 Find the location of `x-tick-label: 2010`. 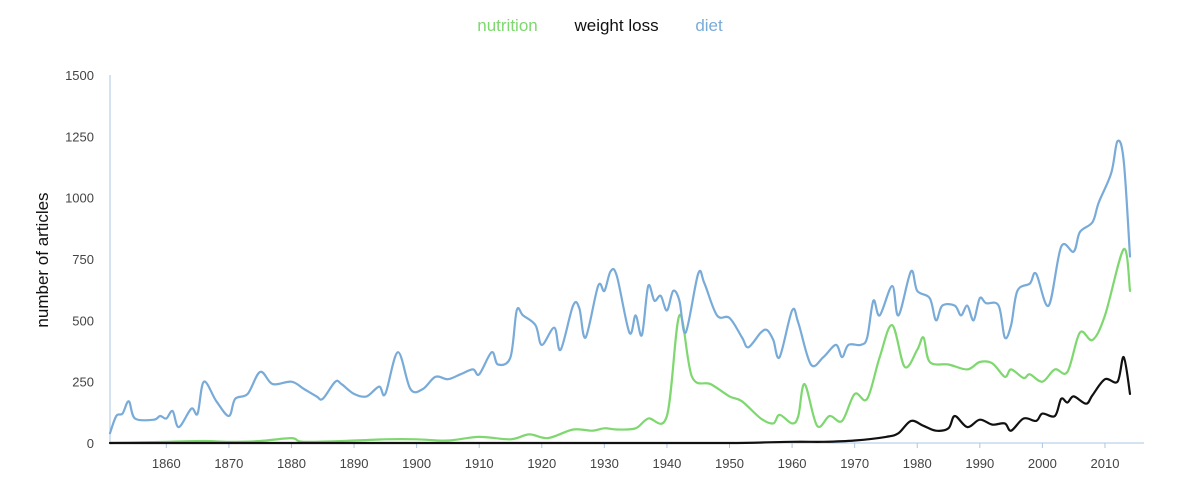

x-tick-label: 2010 is located at coordinates (1105, 463).